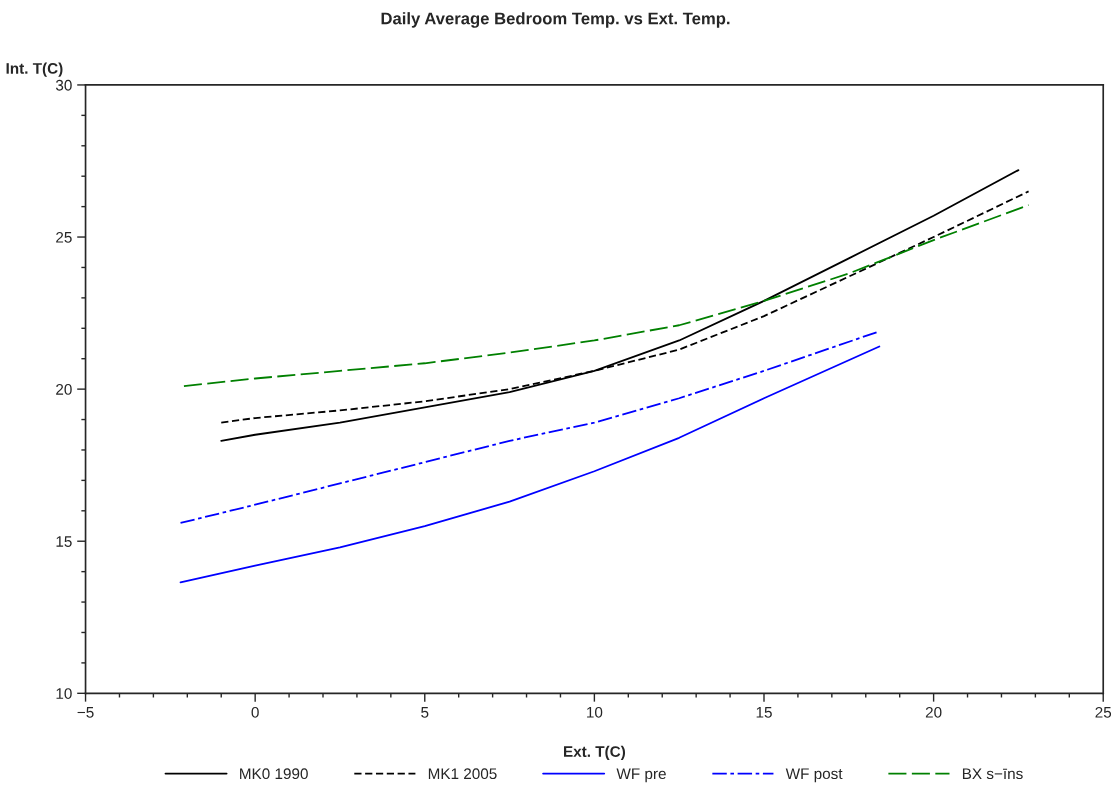 Image resolution: width=1111 pixels, height=809 pixels. Describe the element at coordinates (85, 712) in the screenshot. I see `x-tick-label: −5` at that location.